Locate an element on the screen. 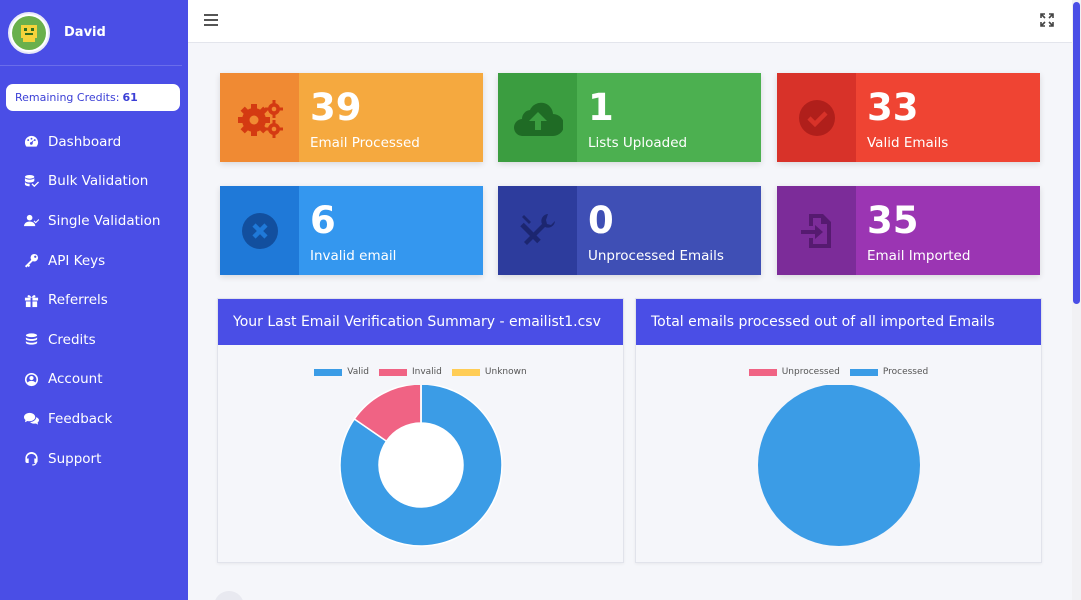 The image size is (1081, 600). slice-processed is located at coordinates (839, 465).